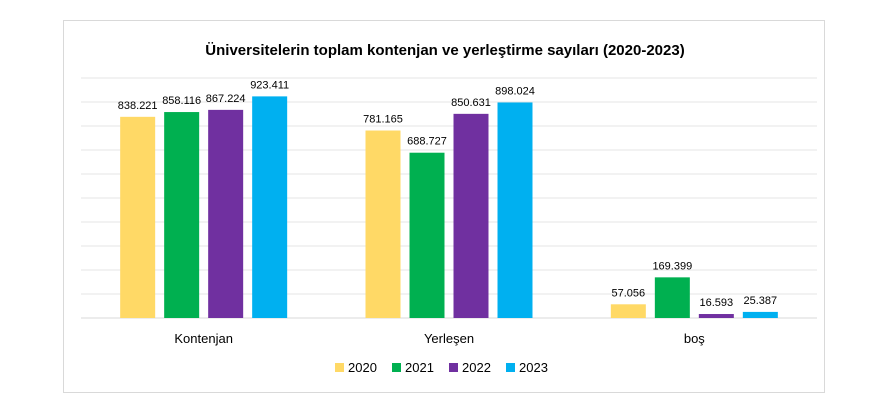 This screenshot has width=876, height=408. What do you see at coordinates (419, 367) in the screenshot?
I see `legend-label-2021: 2021` at bounding box center [419, 367].